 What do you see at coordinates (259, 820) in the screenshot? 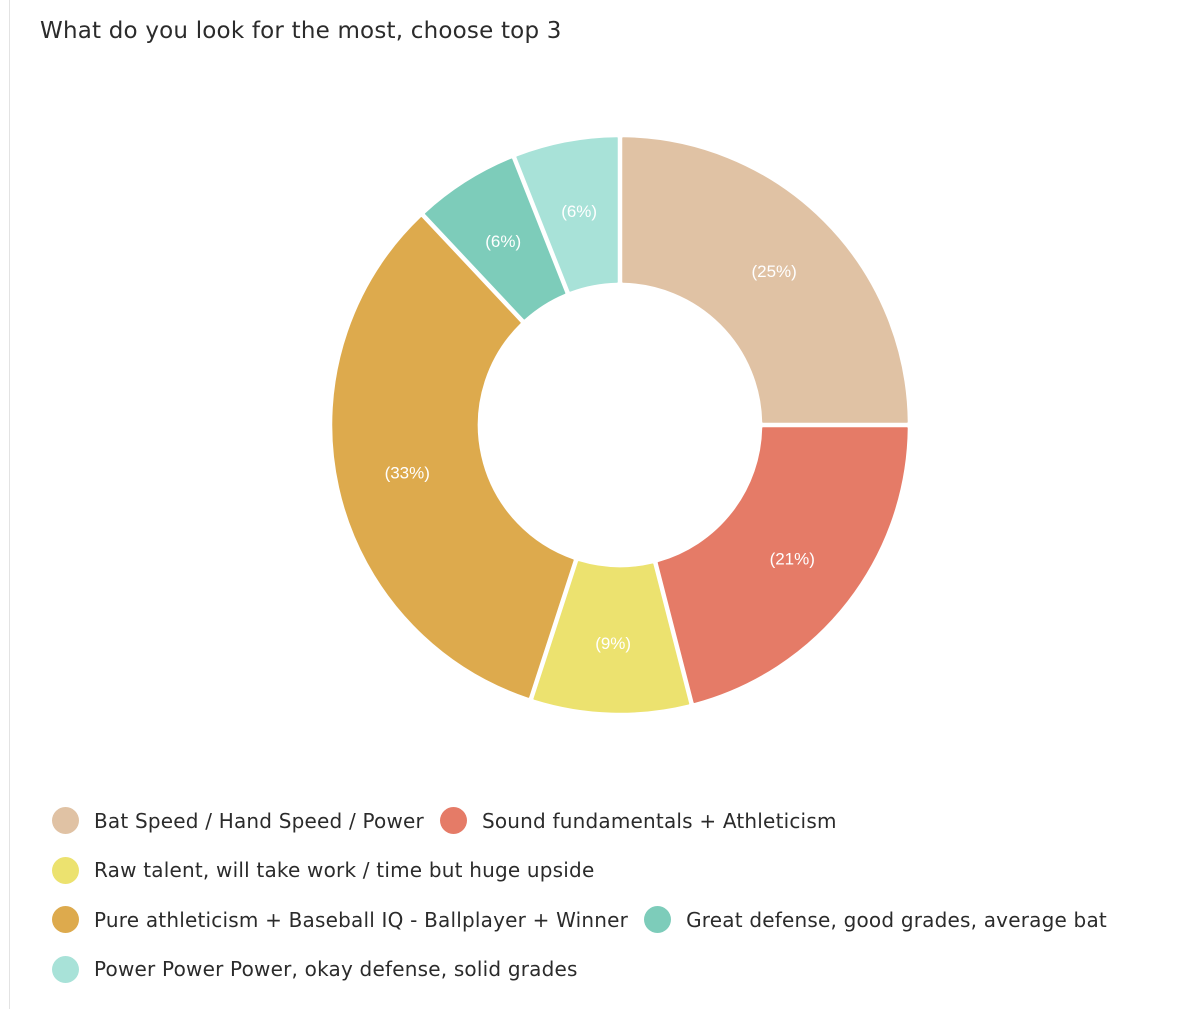
I see `legend-label: Bat Speed / Hand Speed / Power` at bounding box center [259, 820].